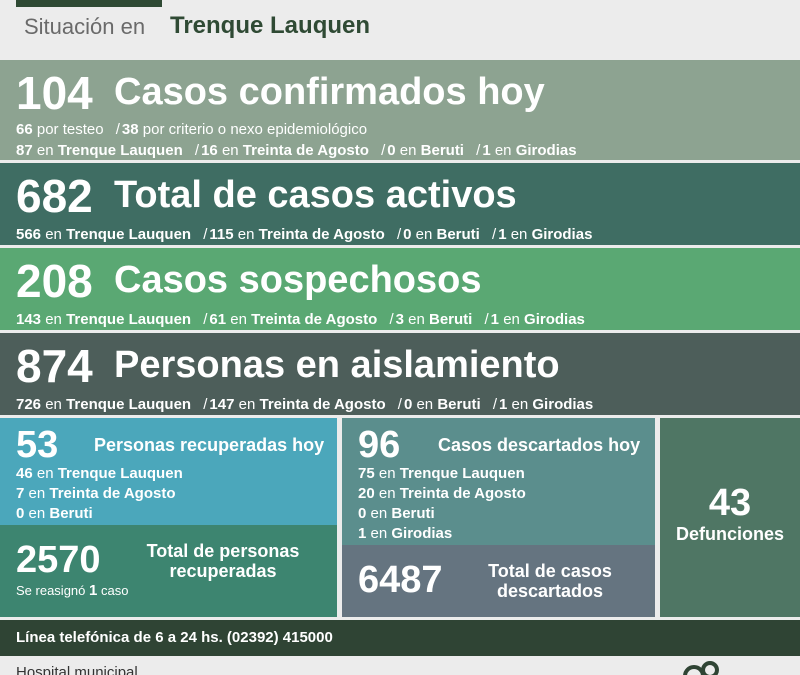  I want to click on discarded-total-panel: 6487 Total de casos descartados, so click(498, 581).